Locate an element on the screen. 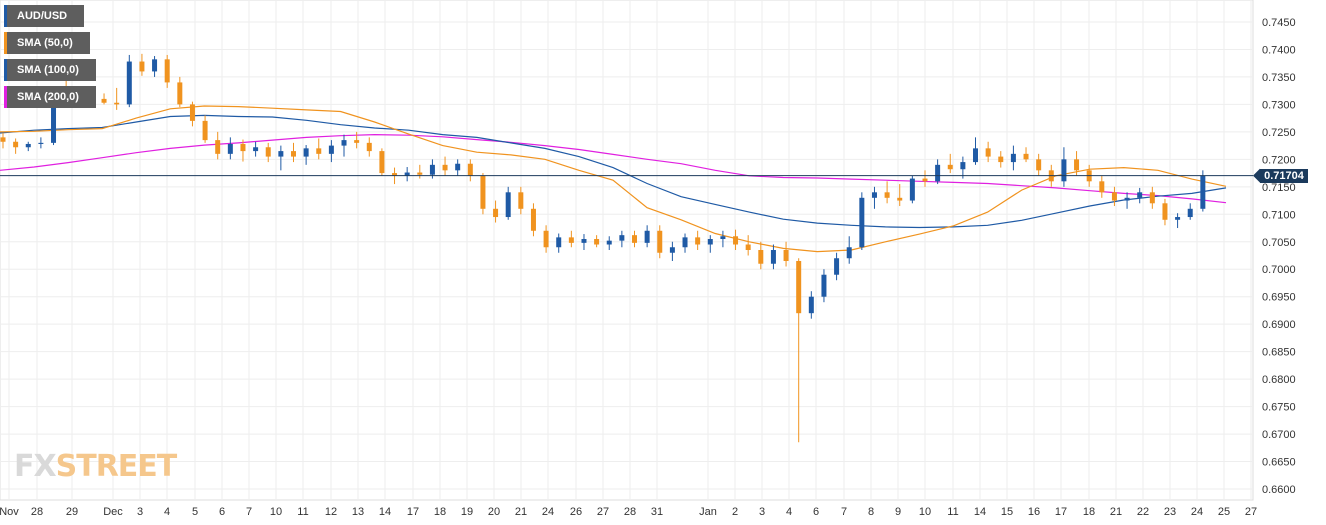  x-tick-label: 28 is located at coordinates (630, 512).